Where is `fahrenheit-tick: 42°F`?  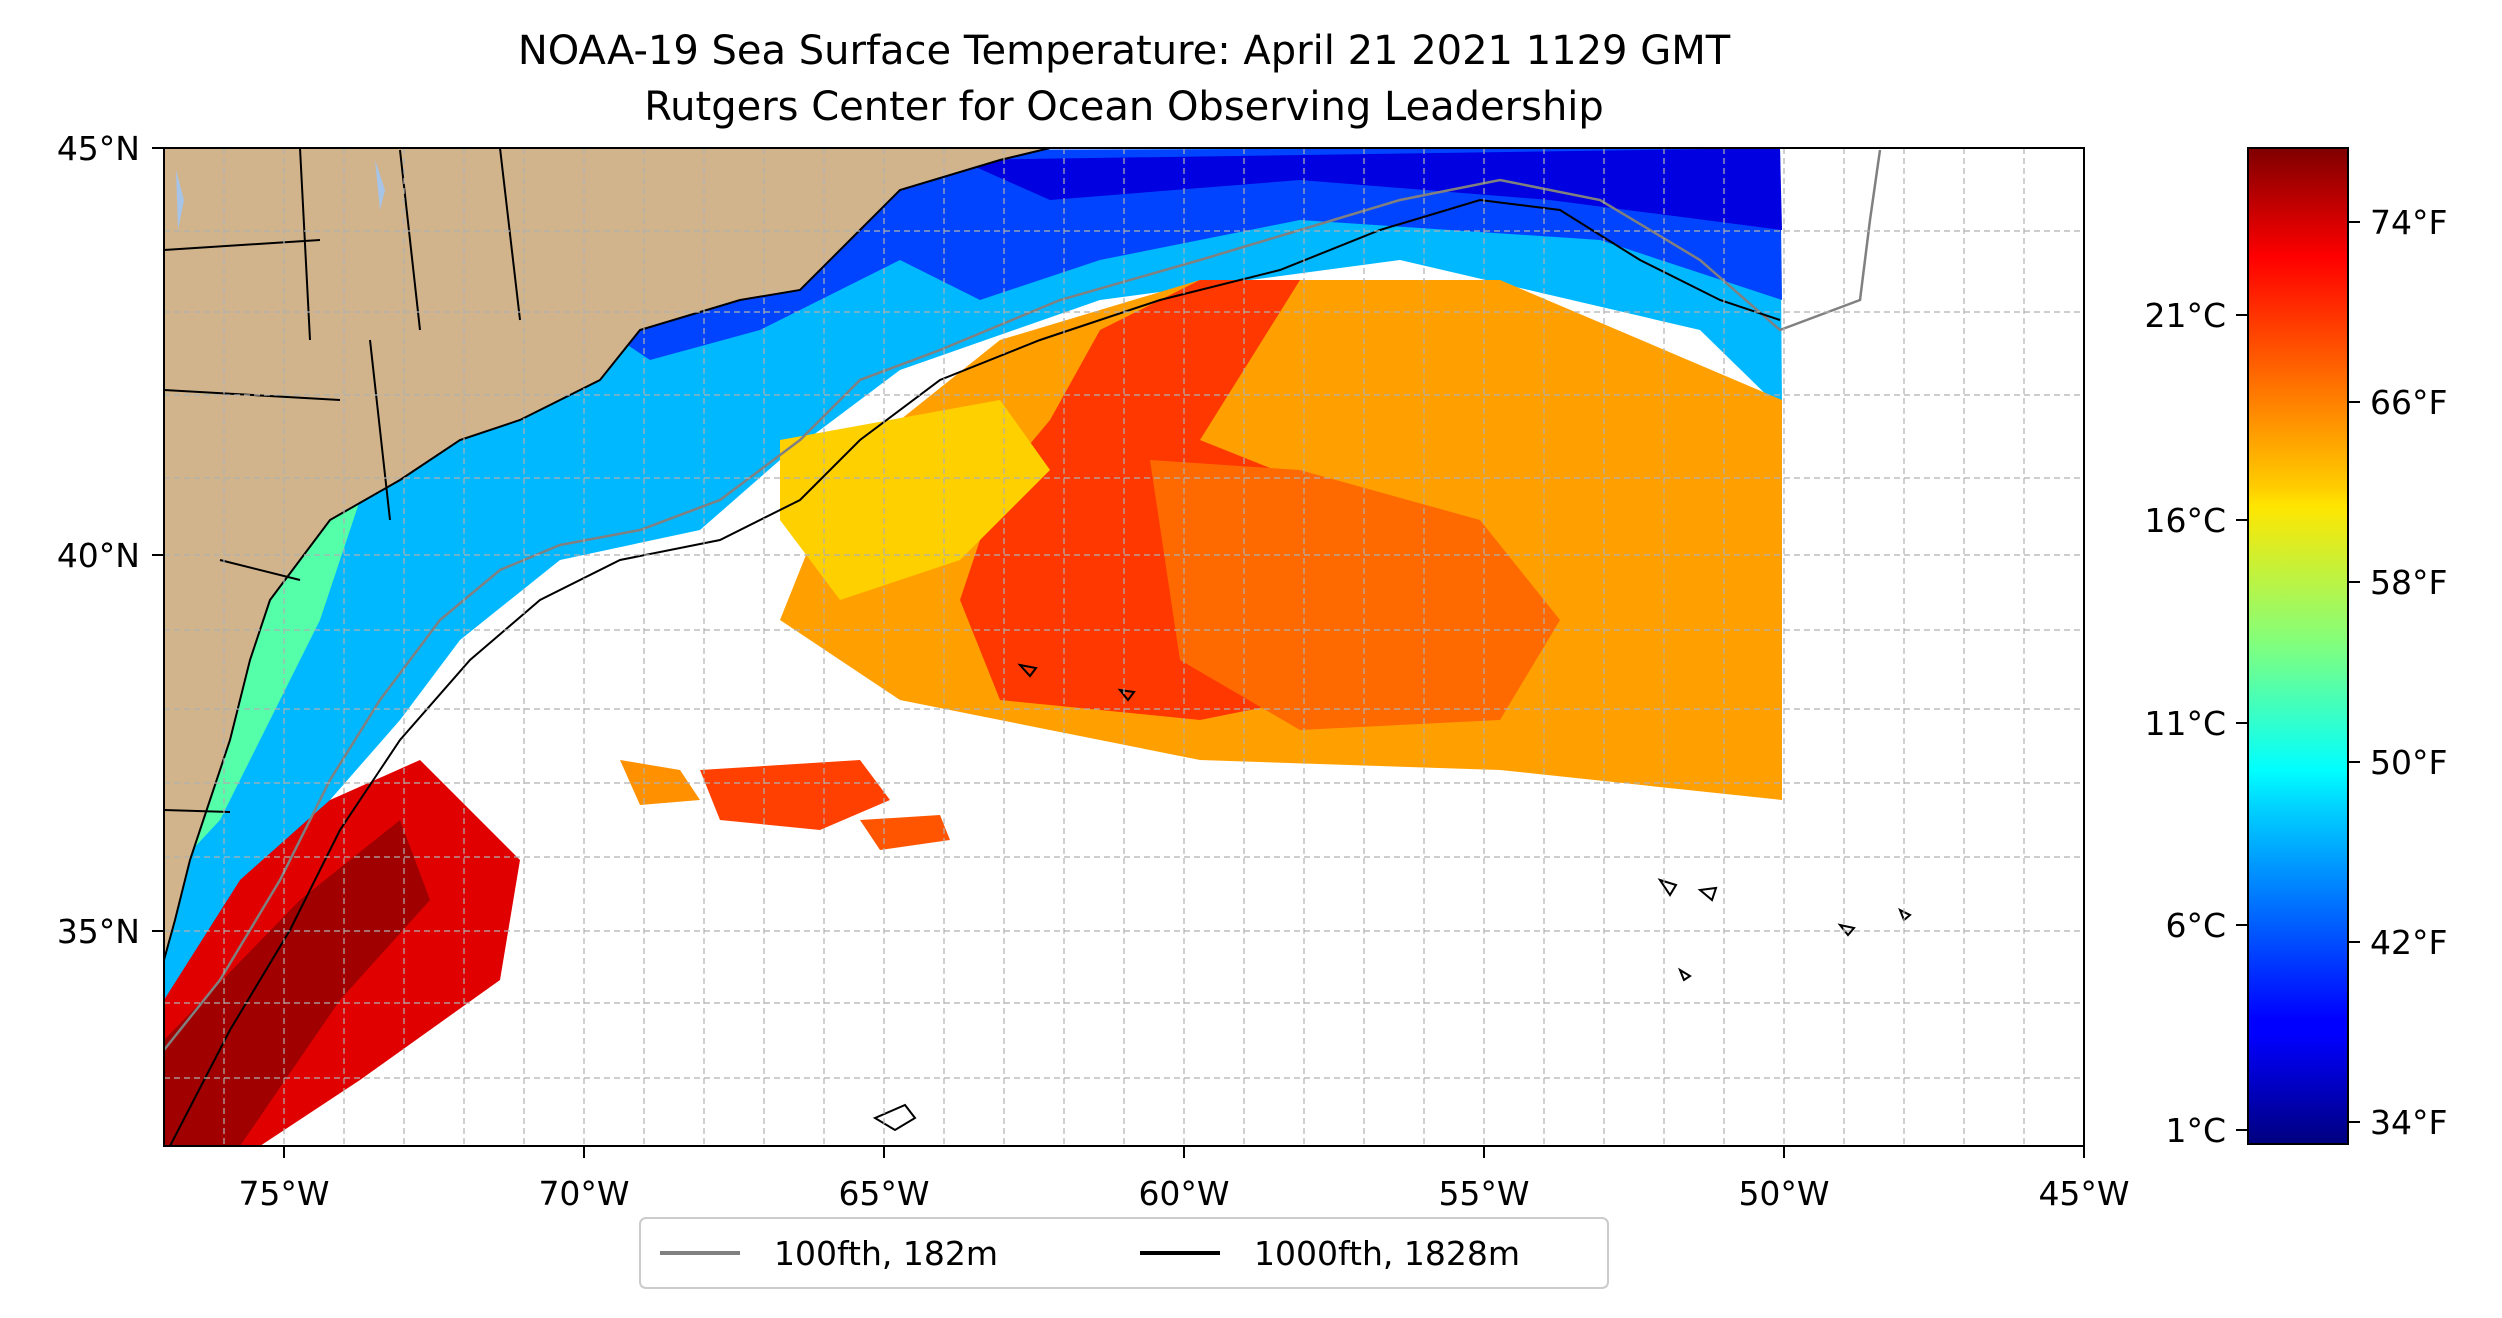
fahrenheit-tick: 42°F is located at coordinates (2408, 942).